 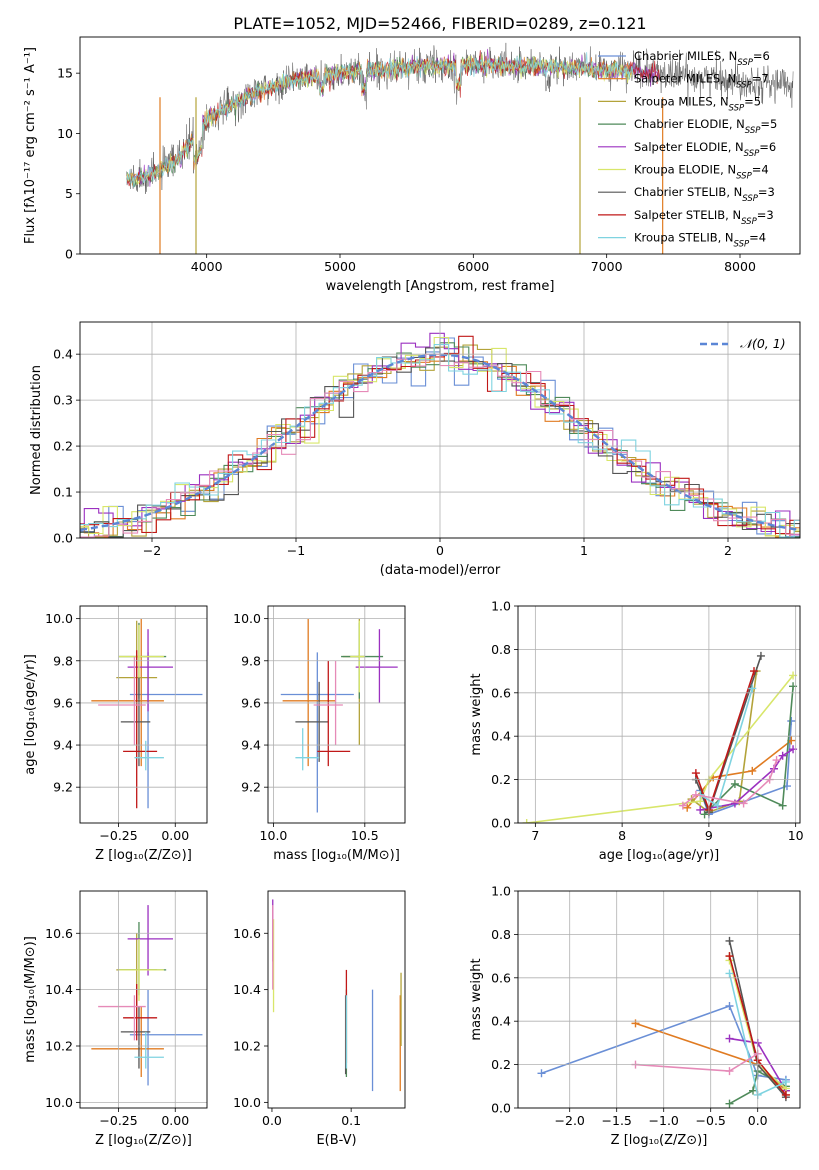 What do you see at coordinates (143, 1140) in the screenshot?
I see `z-mass-xlabel: Z [log₁₀(Z/Z⊙)]` at bounding box center [143, 1140].